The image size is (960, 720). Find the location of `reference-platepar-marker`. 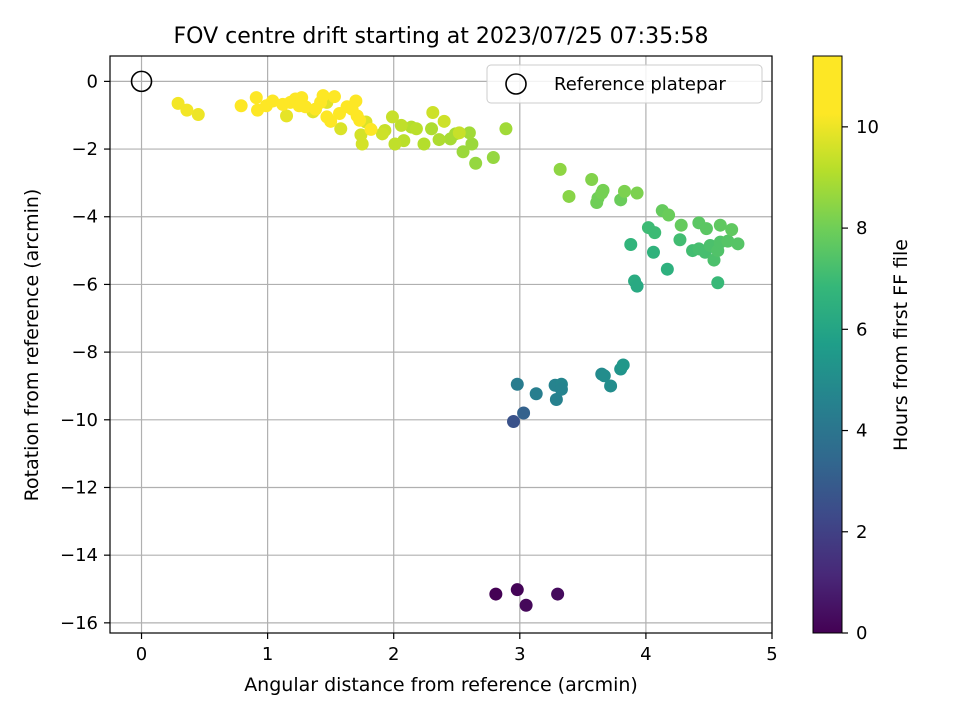

reference-platepar-marker is located at coordinates (141, 81).